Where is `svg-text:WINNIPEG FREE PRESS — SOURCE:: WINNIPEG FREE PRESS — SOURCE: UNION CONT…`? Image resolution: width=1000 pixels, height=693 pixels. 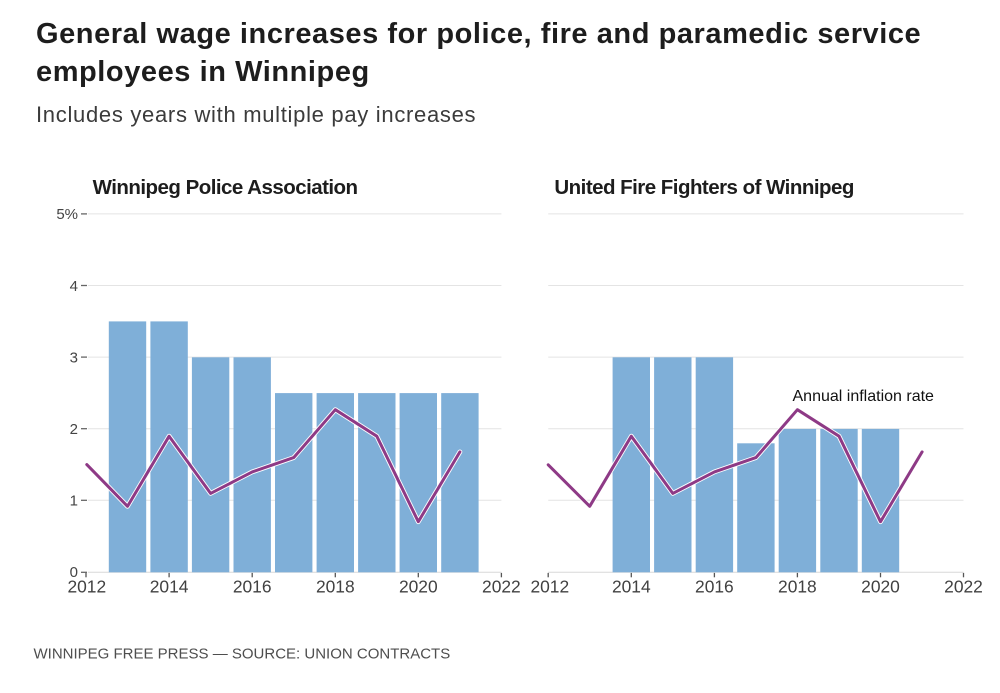
svg-text:WINNIPEG FREE PRESS — SOURCE:: WINNIPEG FREE PRESS — SOURCE: UNION CONT… is located at coordinates (242, 654).